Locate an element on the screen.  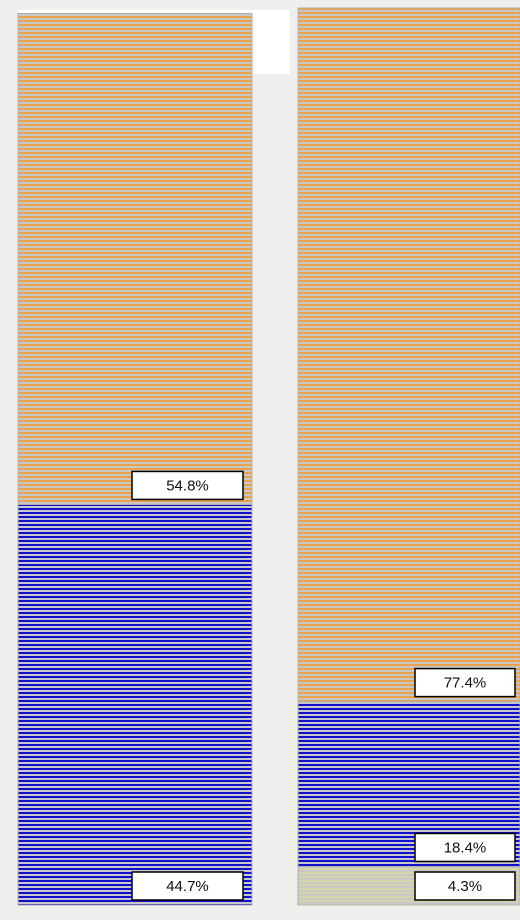
value-label: 4.3% is located at coordinates (465, 886).